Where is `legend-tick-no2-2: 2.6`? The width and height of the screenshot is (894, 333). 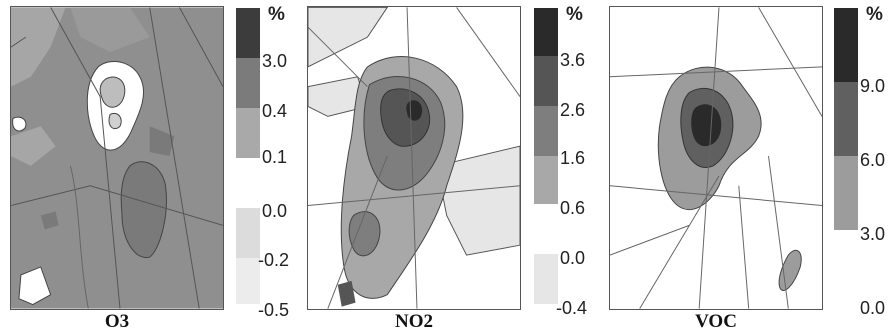
legend-tick-no2-2: 2.6 is located at coordinates (573, 110).